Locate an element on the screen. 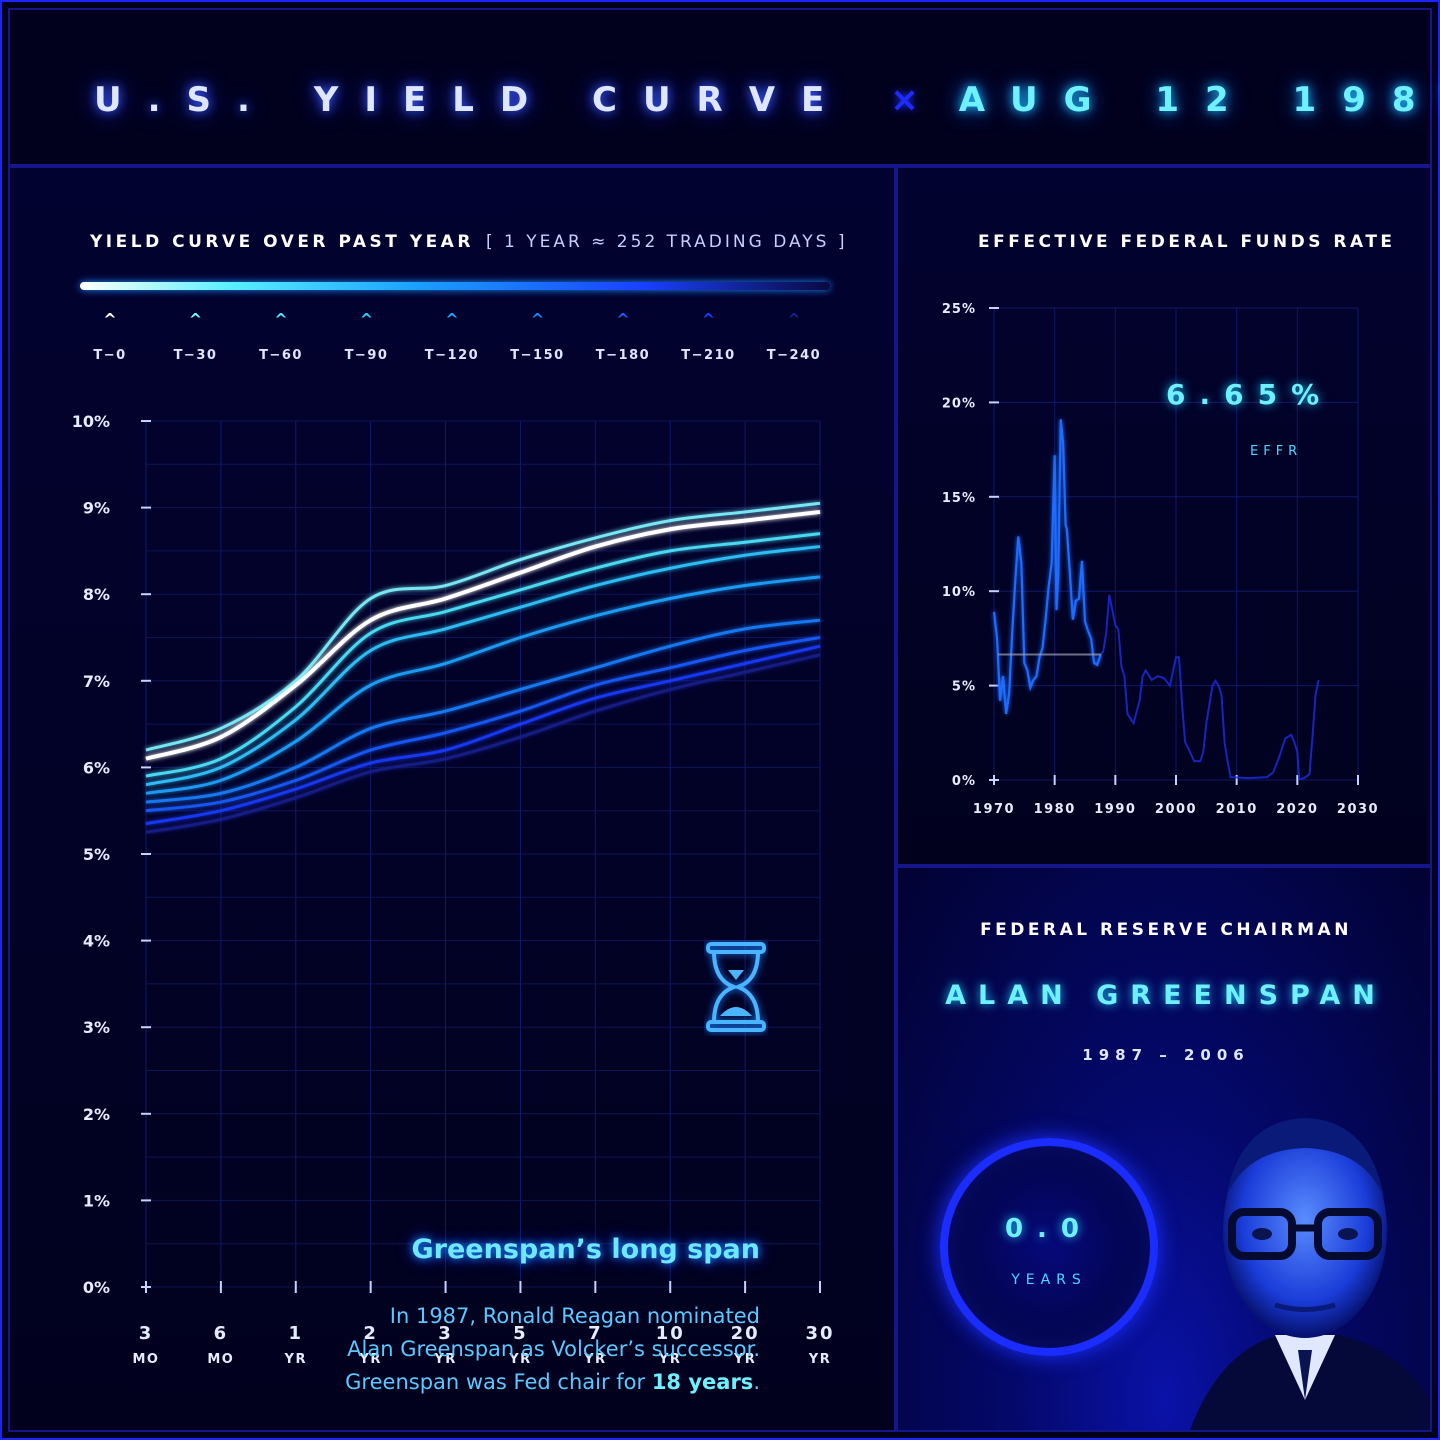 Image resolution: width=1440 pixels, height=1440 pixels. x-tick-label: 1990 is located at coordinates (1115, 809).